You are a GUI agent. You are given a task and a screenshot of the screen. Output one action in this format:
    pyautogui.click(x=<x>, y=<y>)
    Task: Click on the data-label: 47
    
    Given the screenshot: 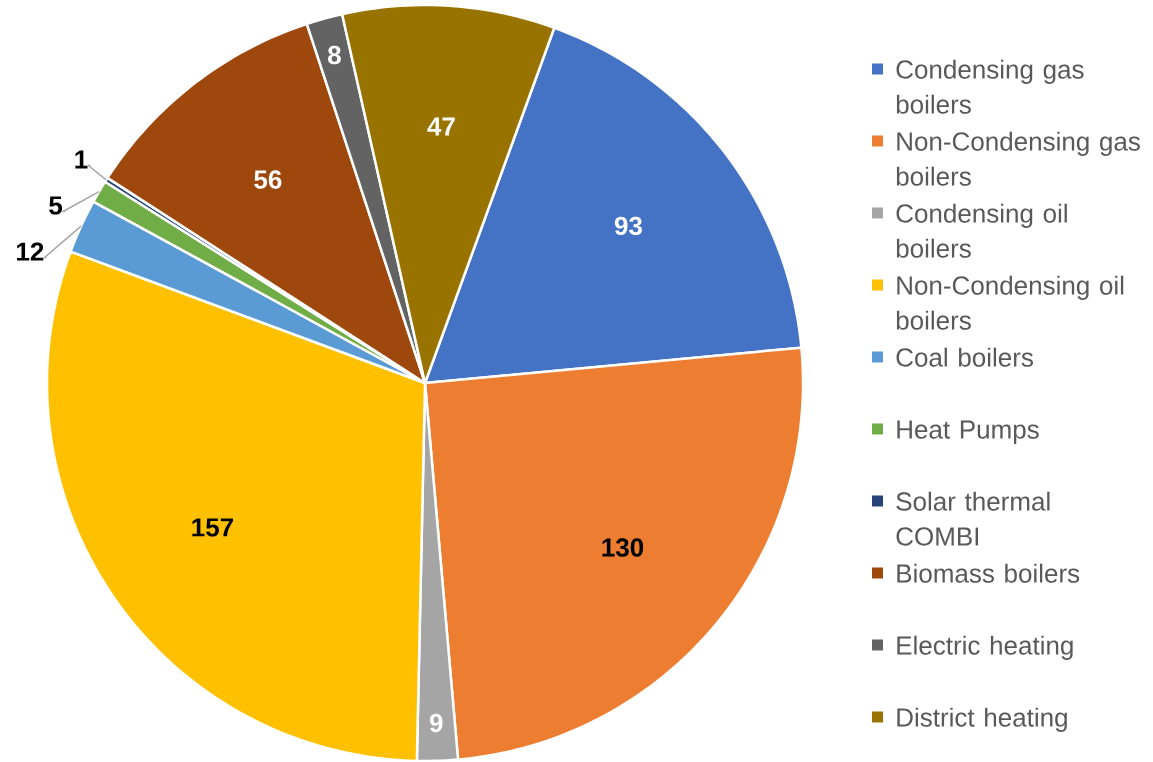 What is the action you would take?
    pyautogui.click(x=441, y=126)
    